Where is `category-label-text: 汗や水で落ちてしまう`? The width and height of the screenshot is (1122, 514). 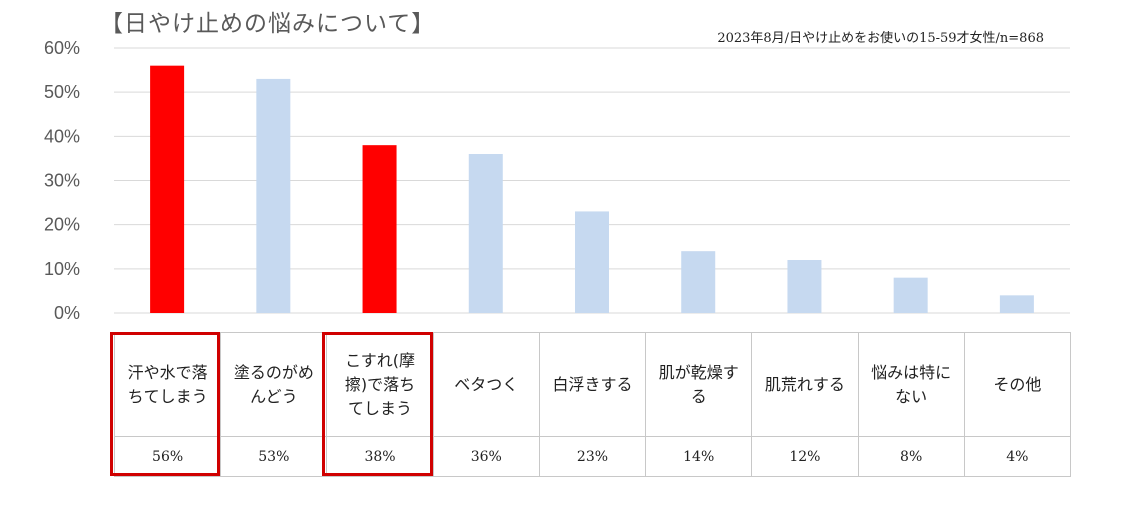 category-label-text: 汗や水で落ちてしまう is located at coordinates (167, 384).